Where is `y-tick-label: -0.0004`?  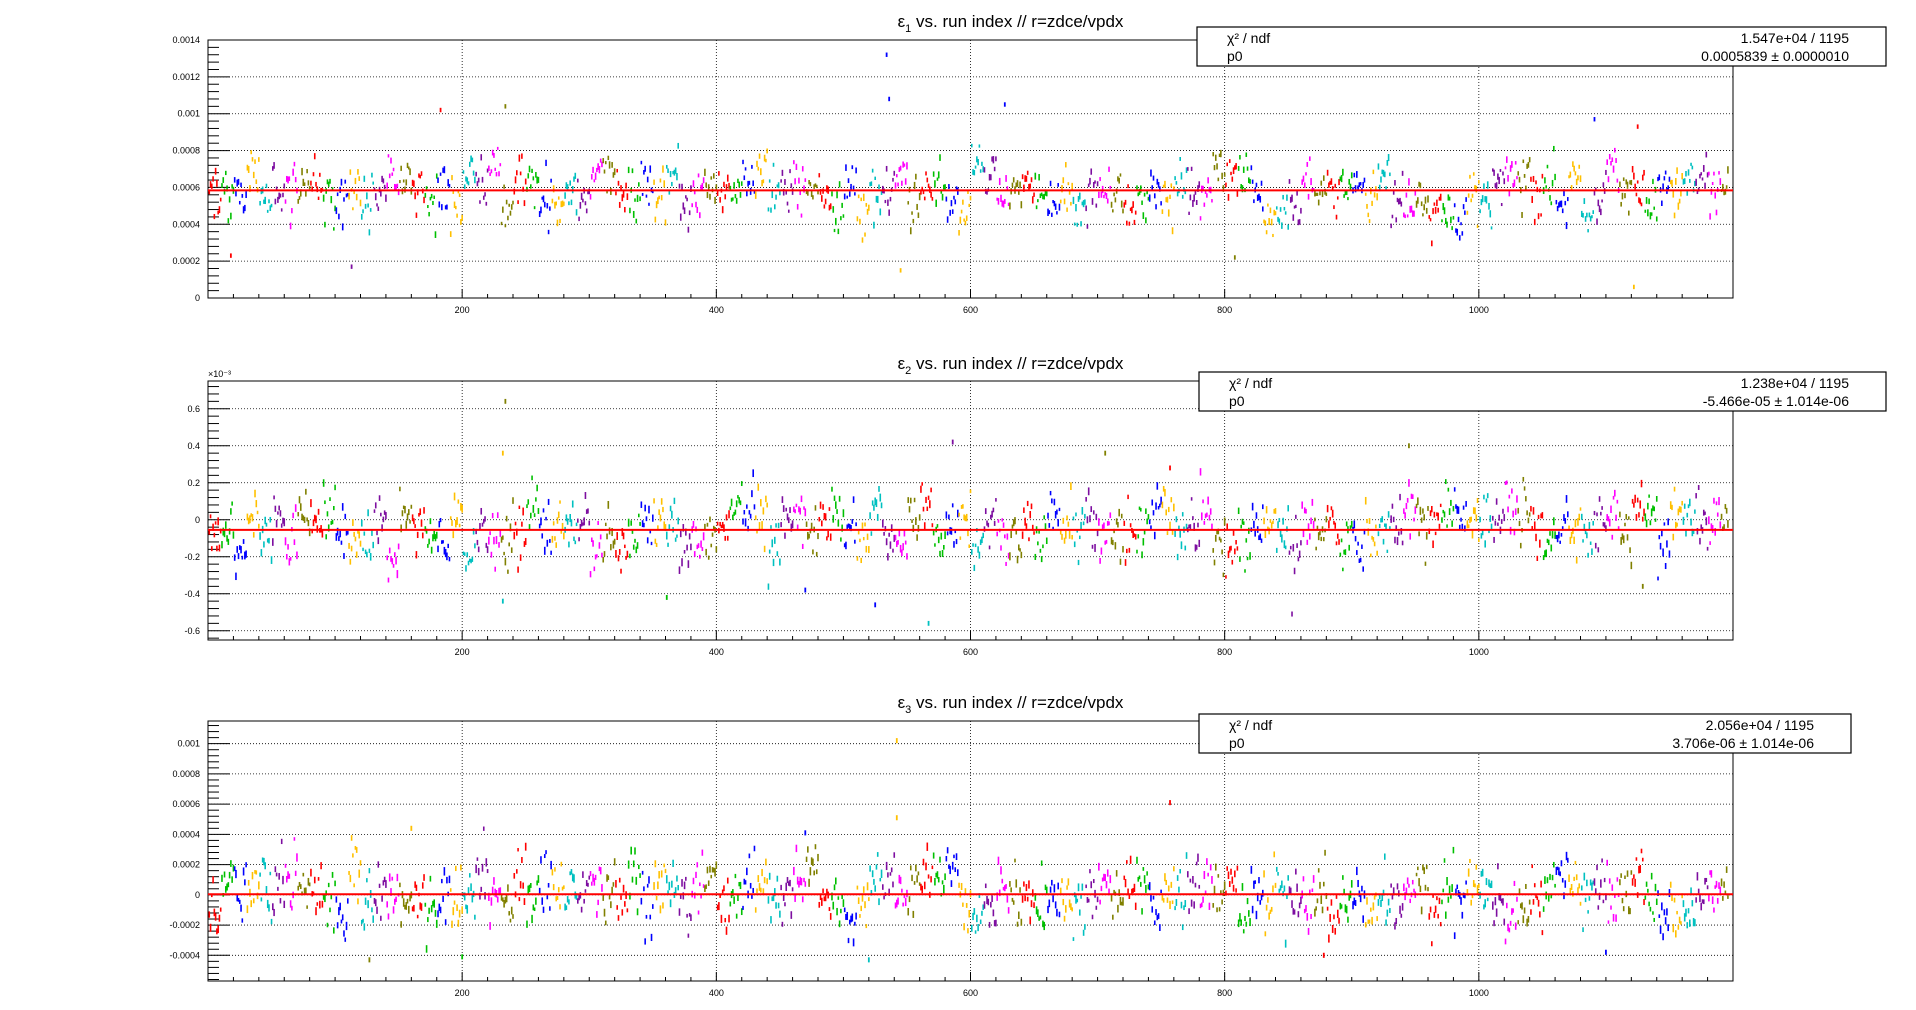 y-tick-label: -0.0004 is located at coordinates (184, 955).